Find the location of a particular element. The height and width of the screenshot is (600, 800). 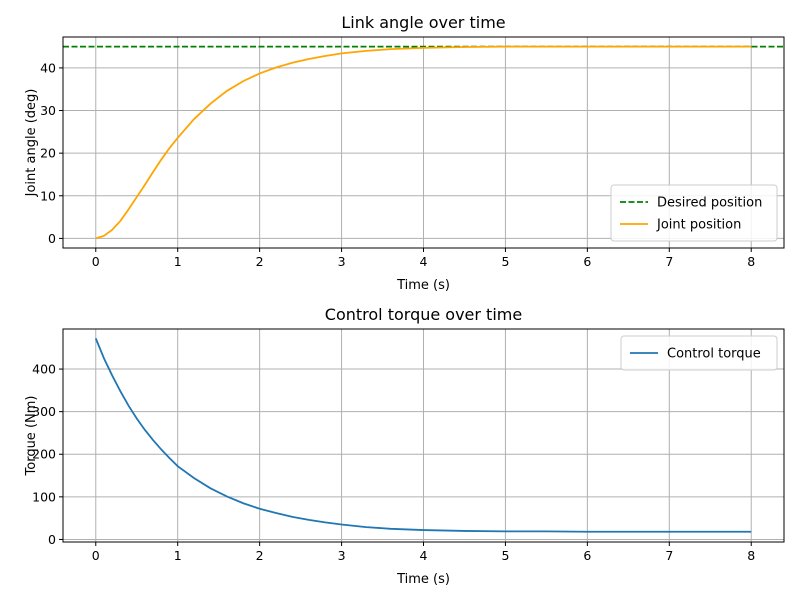

chart-title: Control torque over time is located at coordinates (423, 314).